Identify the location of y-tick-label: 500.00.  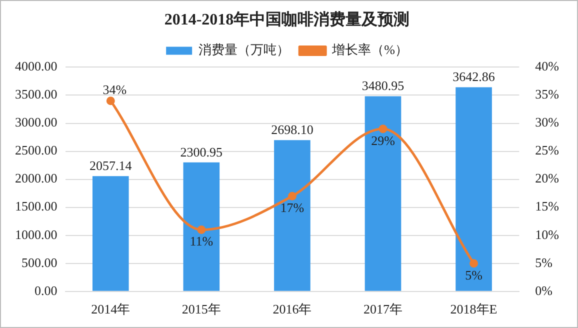
(40, 262).